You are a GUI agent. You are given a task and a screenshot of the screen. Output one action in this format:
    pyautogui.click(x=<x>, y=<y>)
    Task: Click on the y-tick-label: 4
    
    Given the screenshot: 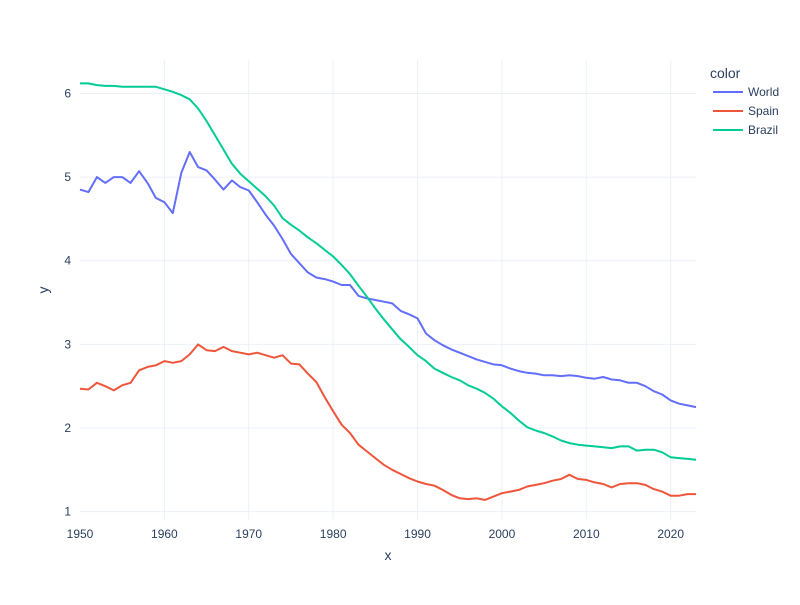 What is the action you would take?
    pyautogui.click(x=67, y=261)
    